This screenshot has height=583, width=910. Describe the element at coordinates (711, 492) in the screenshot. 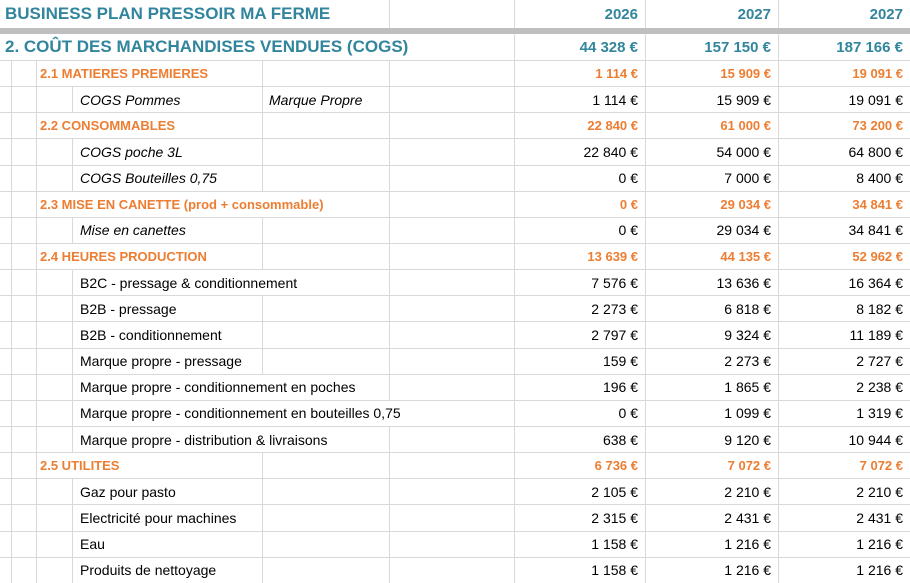

I see `value-2027a: 2 210 €` at that location.